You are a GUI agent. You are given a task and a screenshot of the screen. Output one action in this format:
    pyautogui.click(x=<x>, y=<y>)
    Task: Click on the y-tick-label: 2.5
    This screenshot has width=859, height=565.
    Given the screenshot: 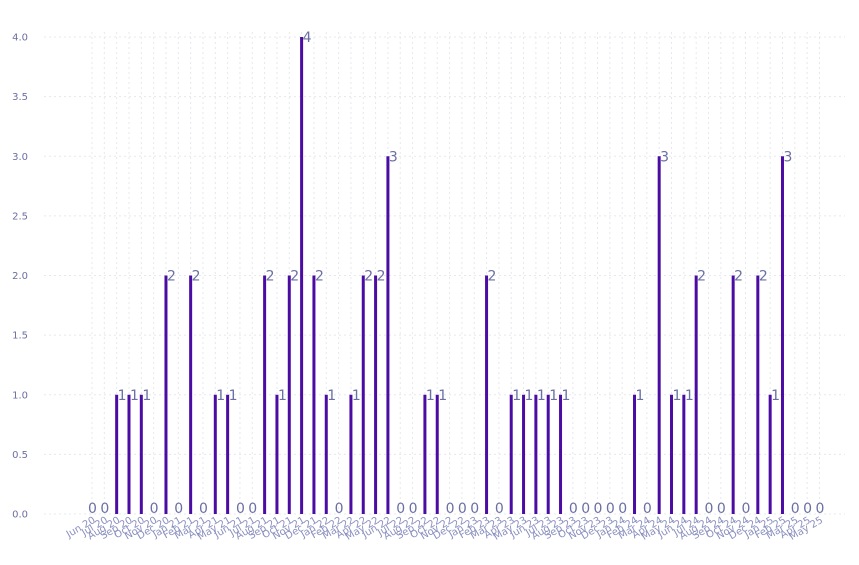 What is the action you would take?
    pyautogui.click(x=20, y=216)
    